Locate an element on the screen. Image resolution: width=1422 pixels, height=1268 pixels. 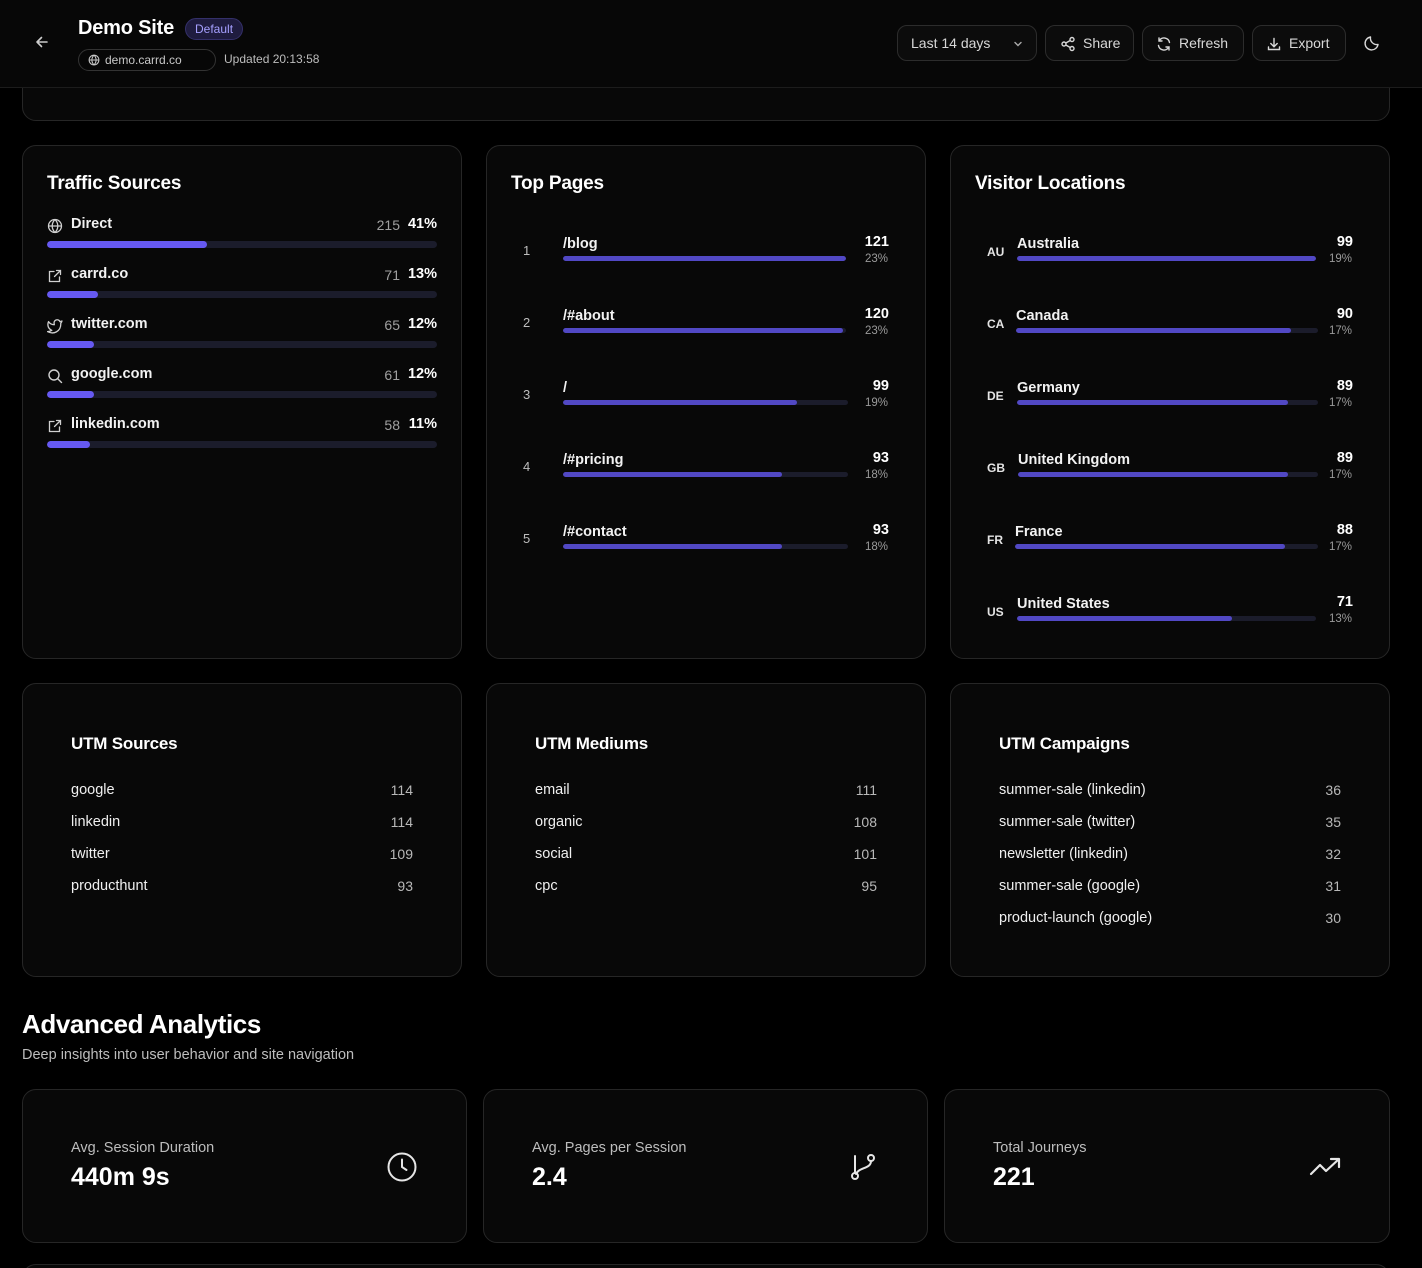
top-page-row: 2 /#about 120 23% is located at coordinates (706, 330).